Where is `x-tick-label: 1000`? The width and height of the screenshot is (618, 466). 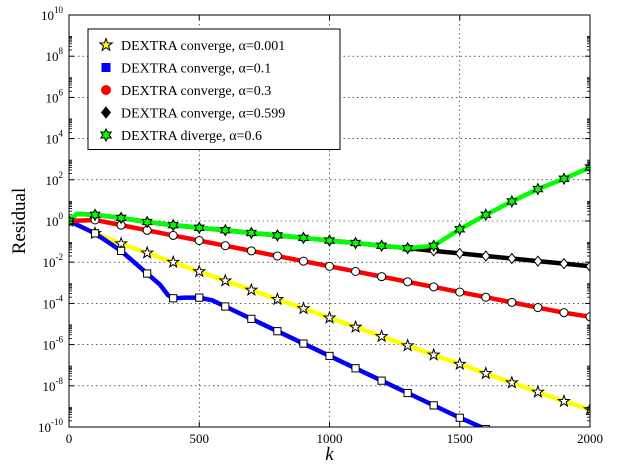 x-tick-label: 1000 is located at coordinates (330, 438).